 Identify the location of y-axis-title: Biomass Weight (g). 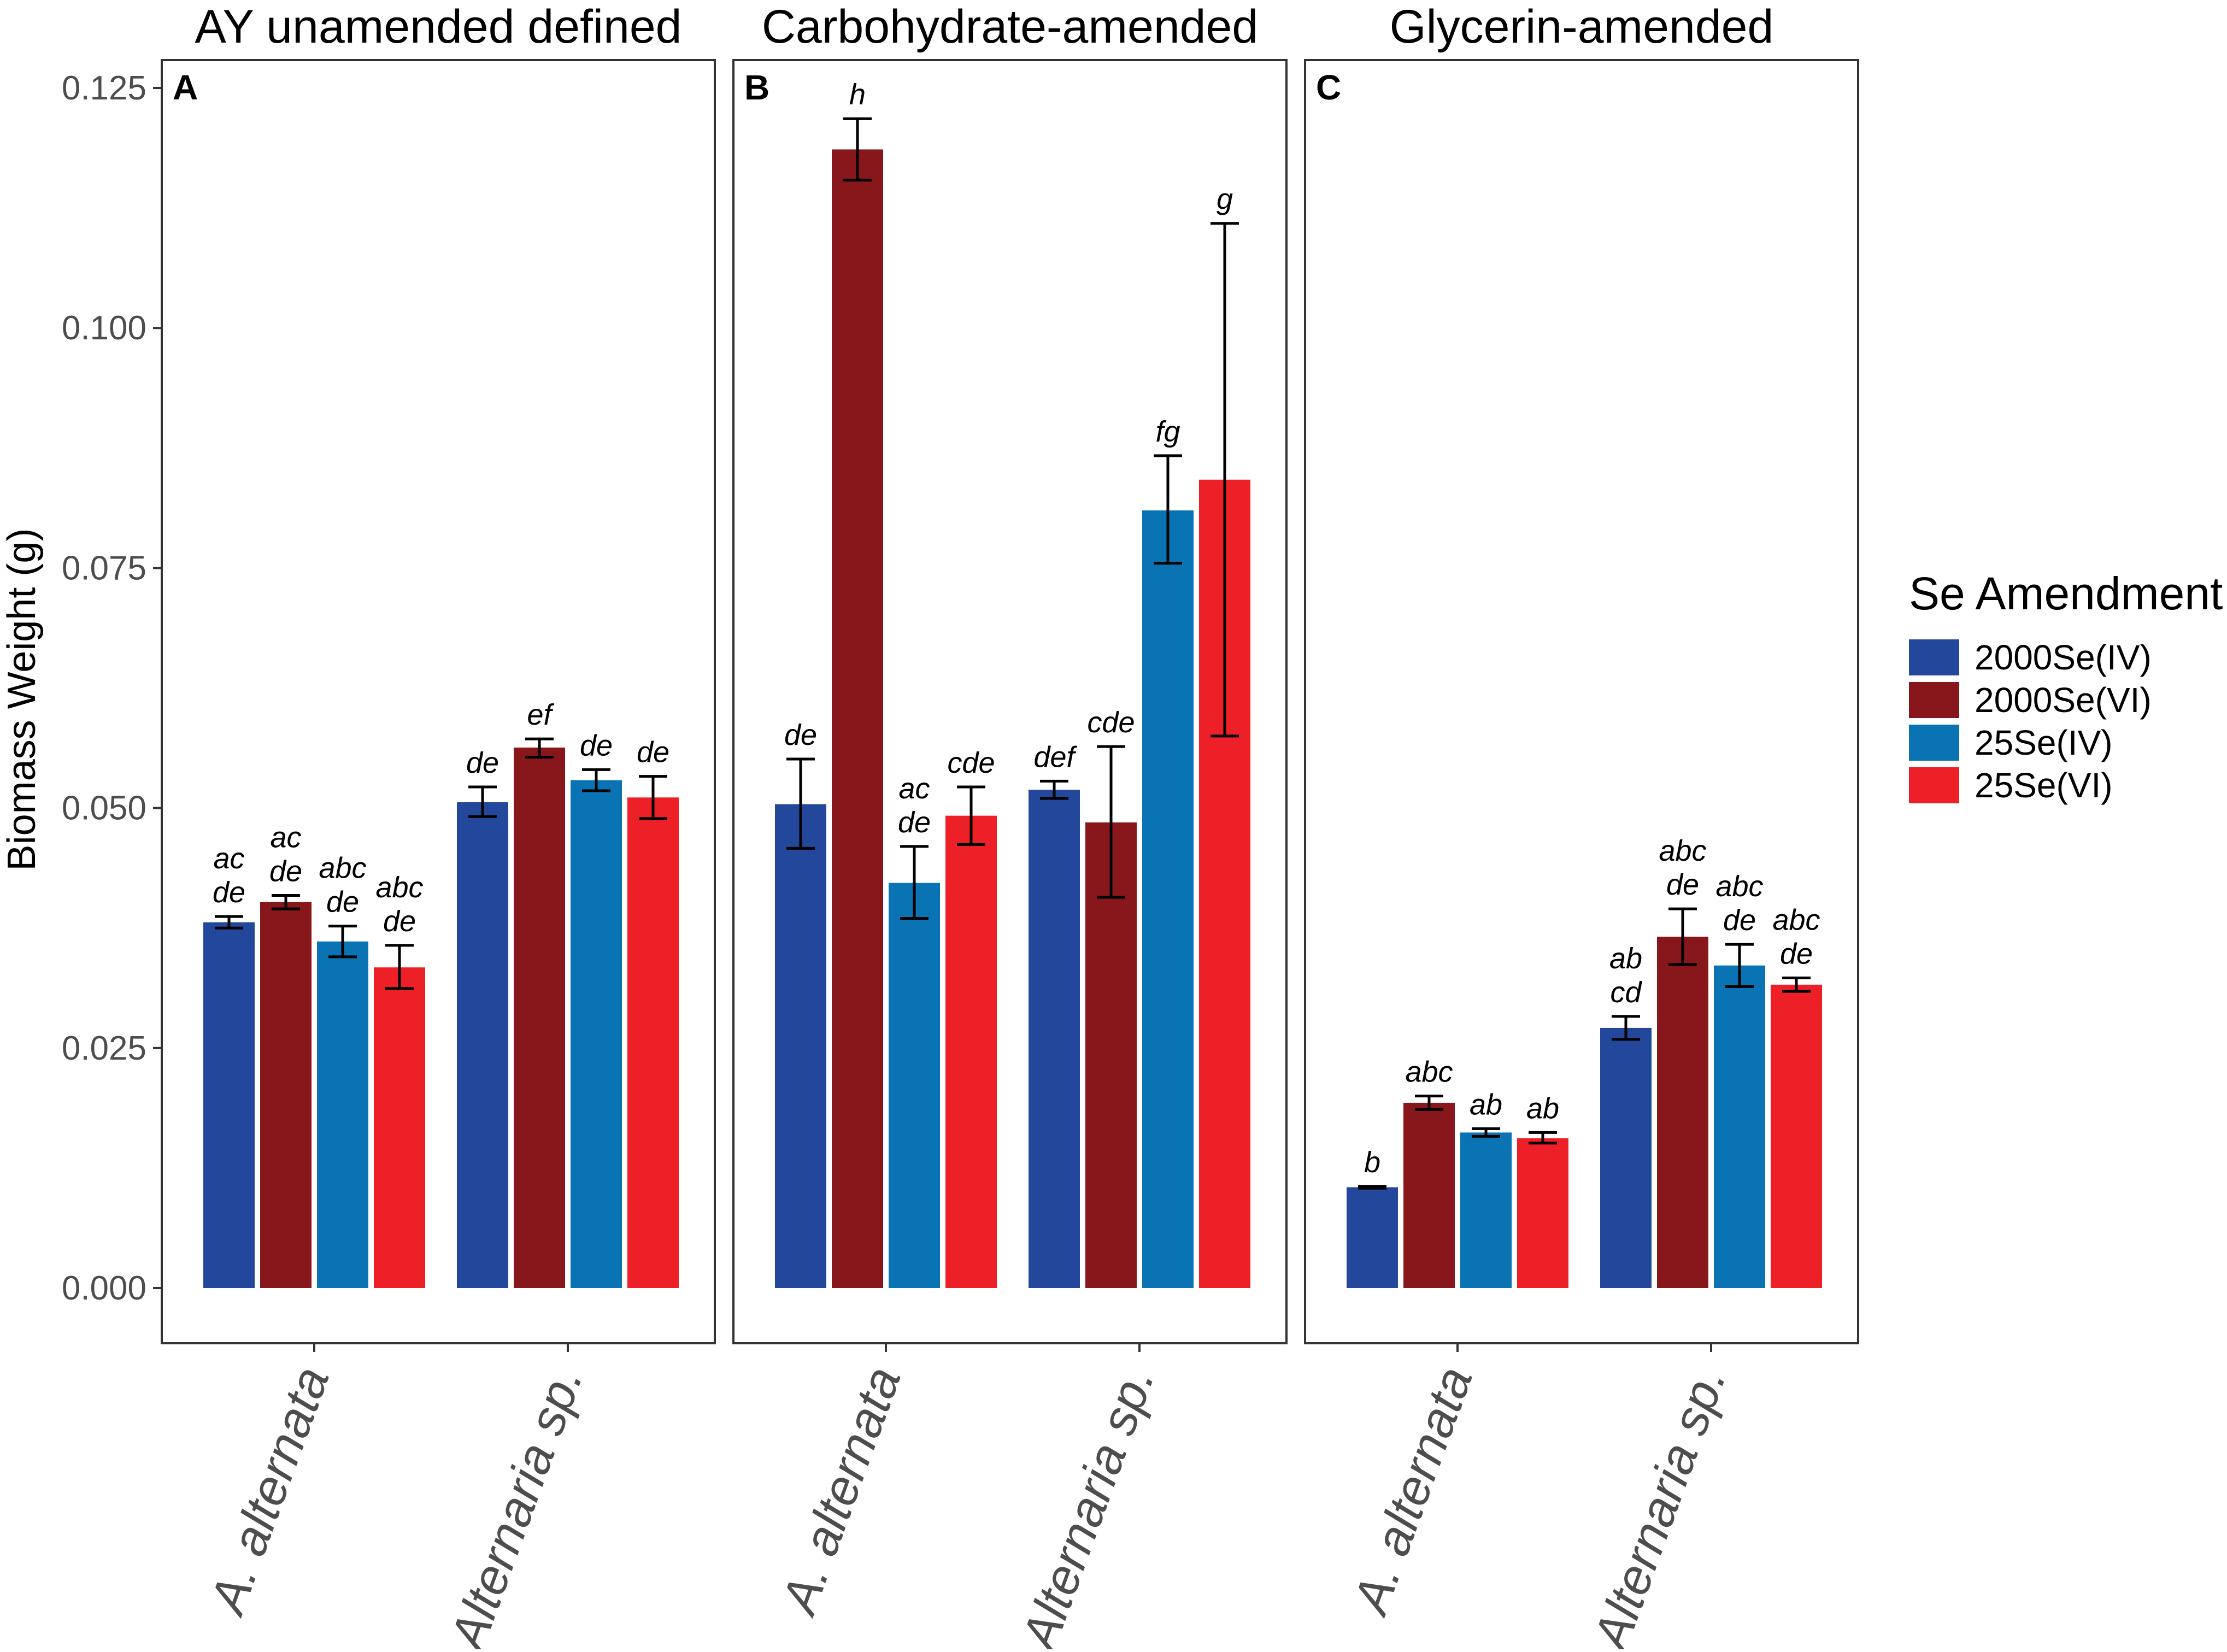
(22, 699).